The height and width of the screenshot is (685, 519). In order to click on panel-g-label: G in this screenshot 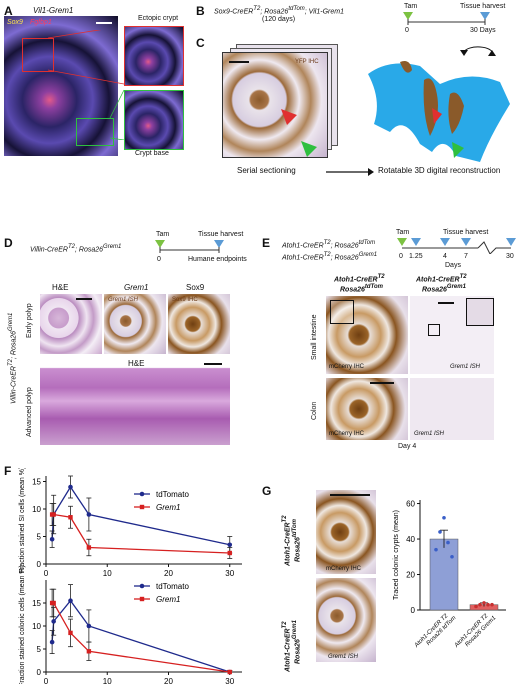, I will do `click(267, 491)`.